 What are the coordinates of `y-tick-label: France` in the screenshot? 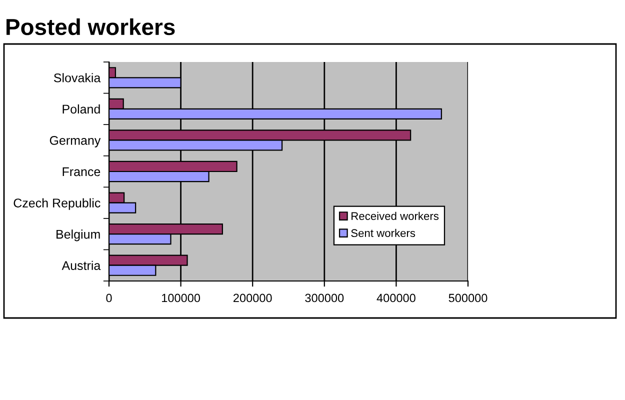 It's located at (81, 171).